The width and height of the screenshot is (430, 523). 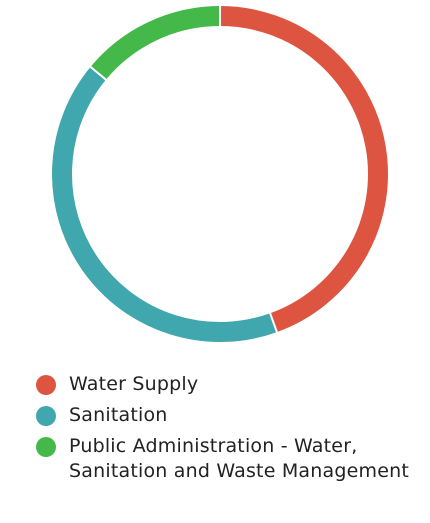 I want to click on legend-swatch-public-administration, so click(x=46, y=447).